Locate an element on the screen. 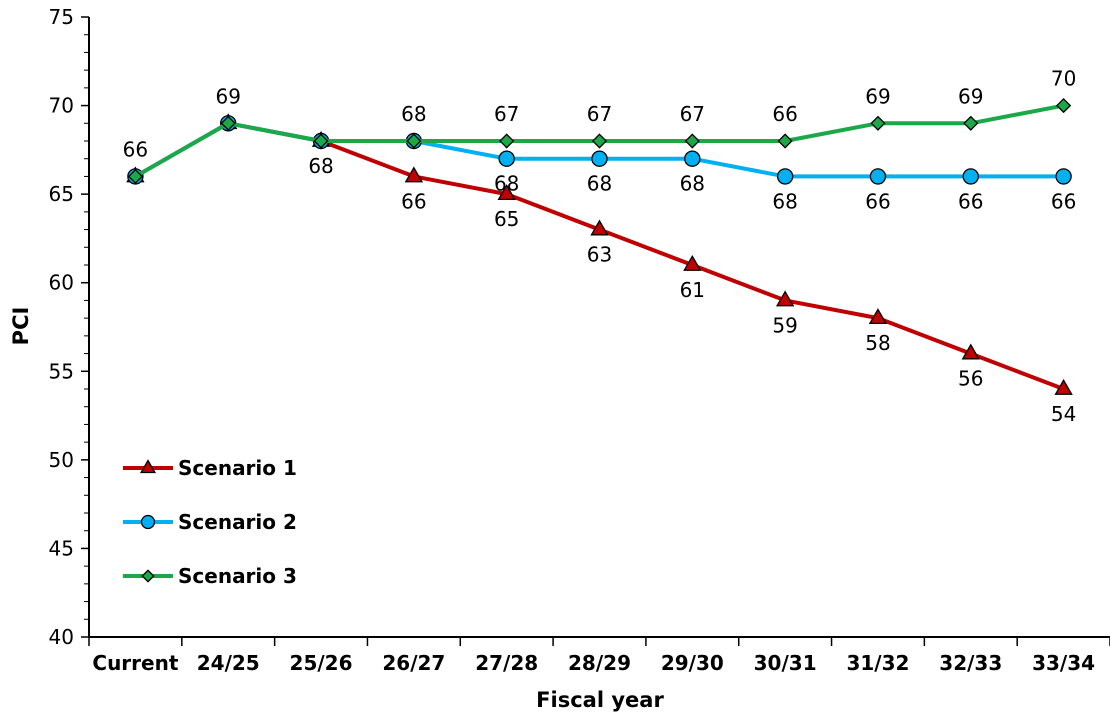 The height and width of the screenshot is (719, 1110). y-axis-title: PCI is located at coordinates (21, 326).